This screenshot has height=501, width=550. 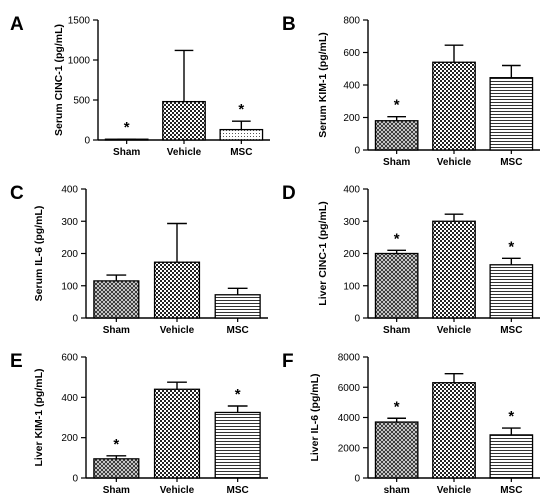 What do you see at coordinates (39, 254) in the screenshot?
I see `panel-c-y-axis-label: Serum IL-6 (pg/mL)` at bounding box center [39, 254].